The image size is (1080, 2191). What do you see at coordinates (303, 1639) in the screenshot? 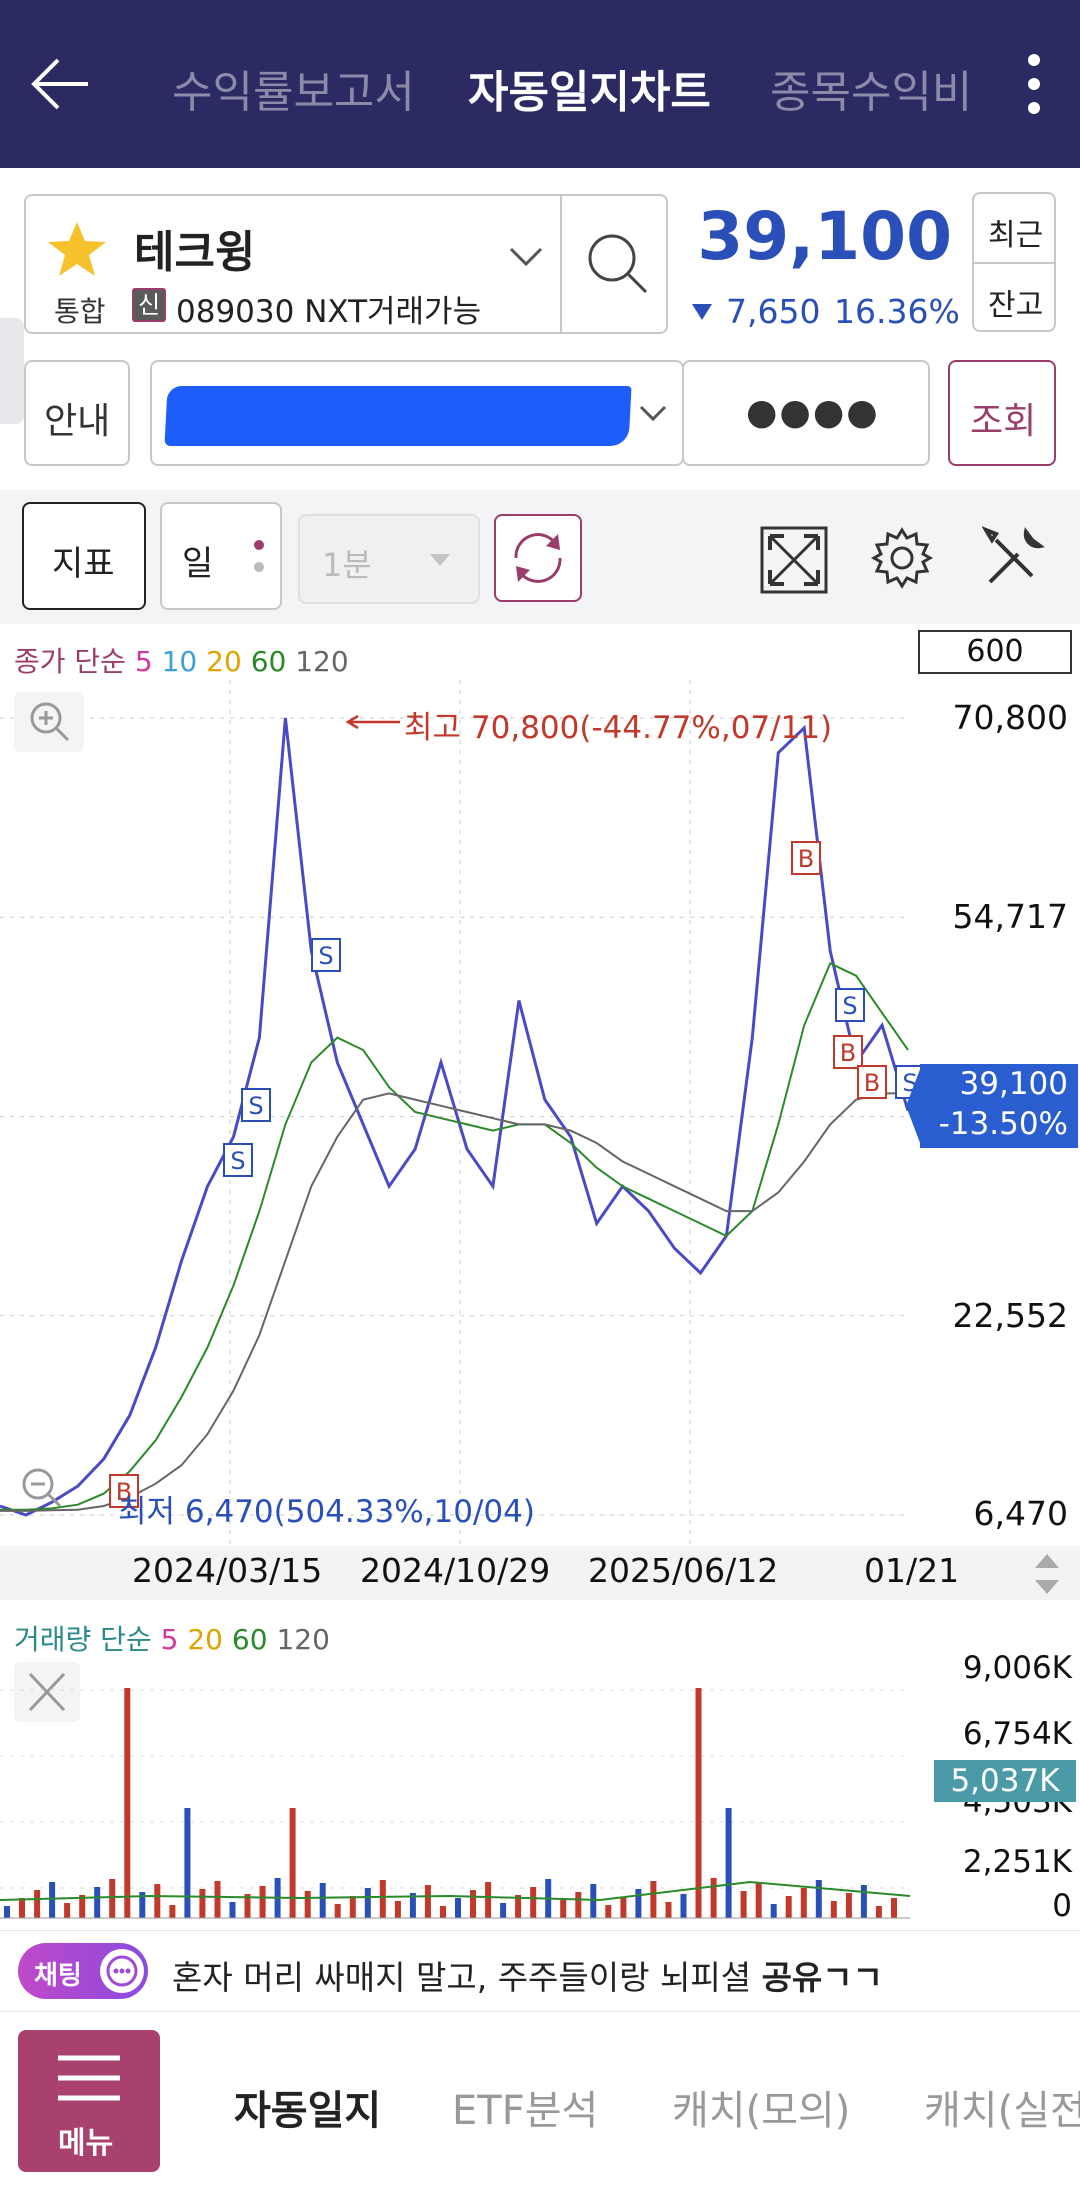
I see `vol-legend-ma120: 120` at bounding box center [303, 1639].